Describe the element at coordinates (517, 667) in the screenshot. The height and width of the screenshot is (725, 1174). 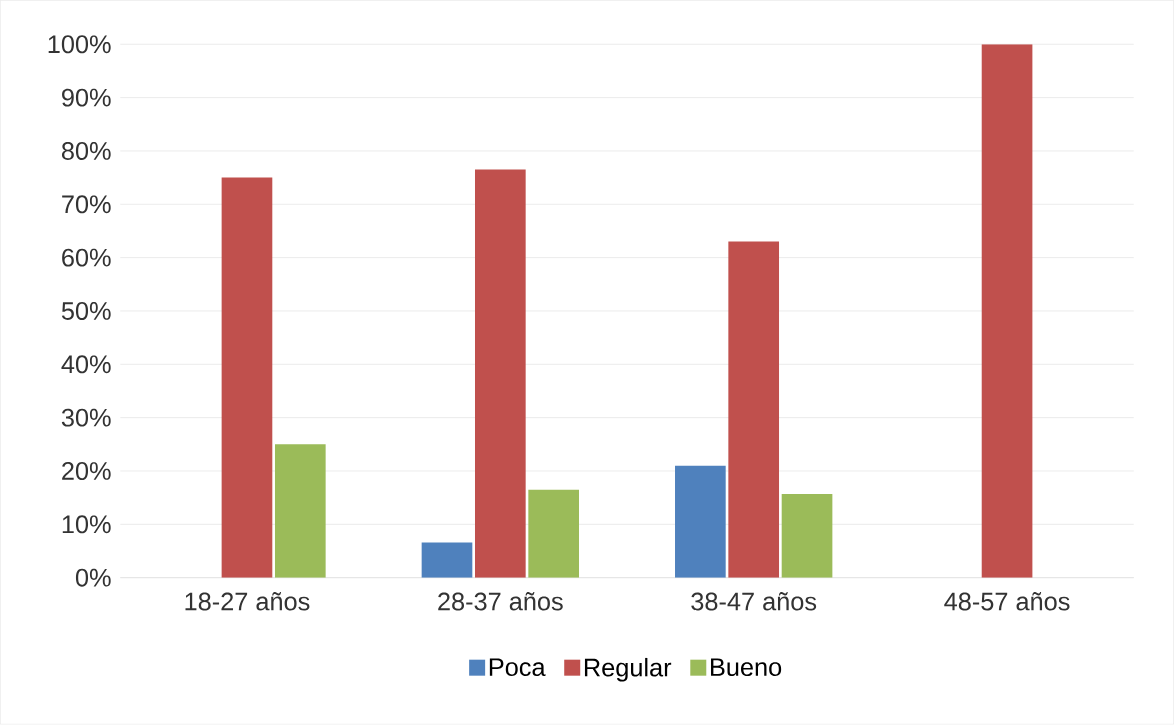
I see `legend-label: Poca` at that location.